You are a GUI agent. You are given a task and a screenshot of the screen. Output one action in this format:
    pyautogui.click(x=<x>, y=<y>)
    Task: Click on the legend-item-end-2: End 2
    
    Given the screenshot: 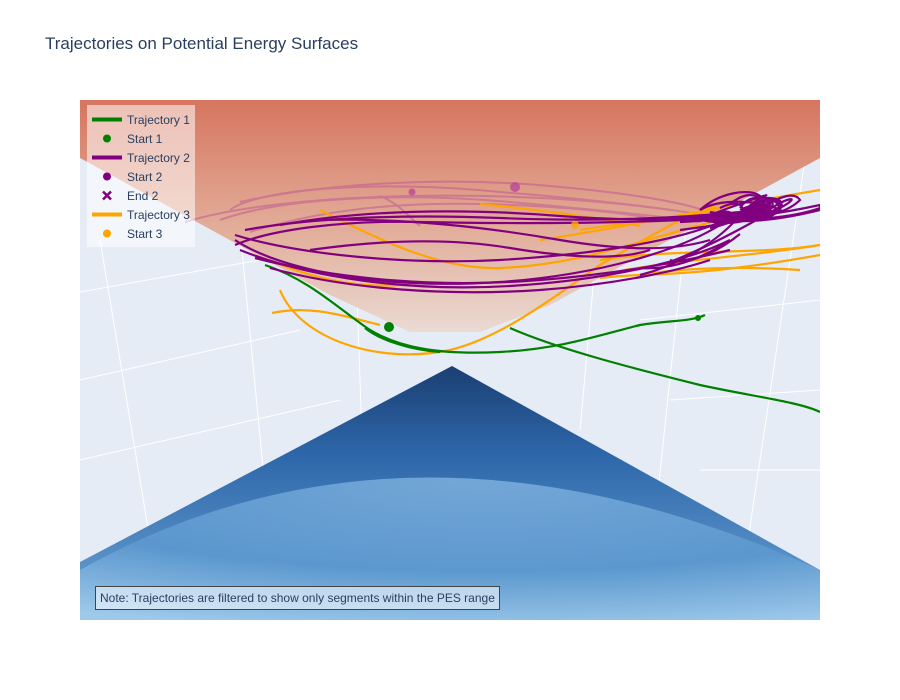 What is the action you would take?
    pyautogui.click(x=141, y=195)
    